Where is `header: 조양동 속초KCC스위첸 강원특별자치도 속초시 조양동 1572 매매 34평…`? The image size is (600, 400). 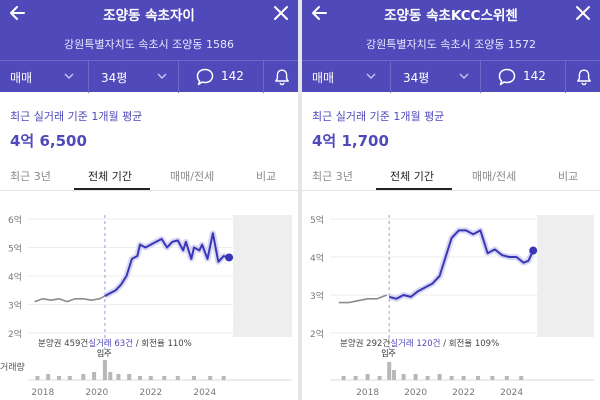
header: 조양동 속초KCC스위첸 강원특별자치도 속초시 조양동 1572 매매 34평… is located at coordinates (451, 46).